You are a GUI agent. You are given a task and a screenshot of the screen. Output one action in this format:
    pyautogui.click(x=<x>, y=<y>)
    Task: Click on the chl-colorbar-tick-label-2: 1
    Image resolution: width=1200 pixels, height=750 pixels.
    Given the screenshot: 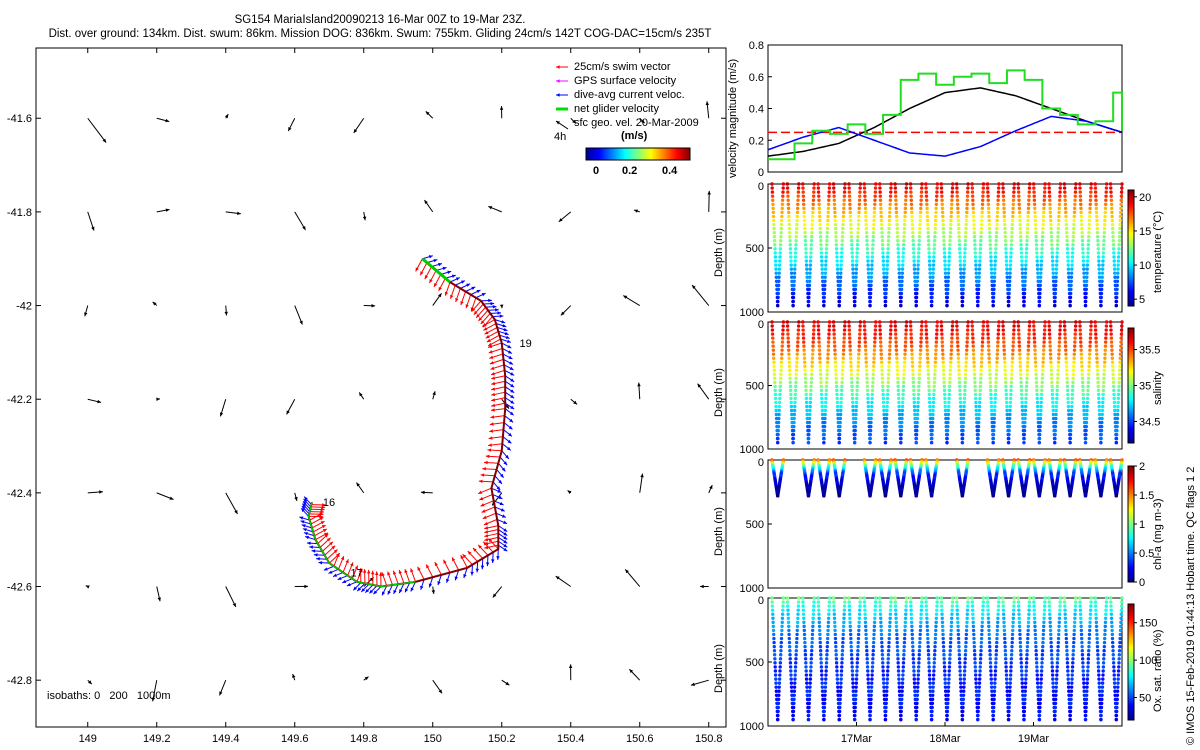 What is the action you would take?
    pyautogui.click(x=1142, y=525)
    